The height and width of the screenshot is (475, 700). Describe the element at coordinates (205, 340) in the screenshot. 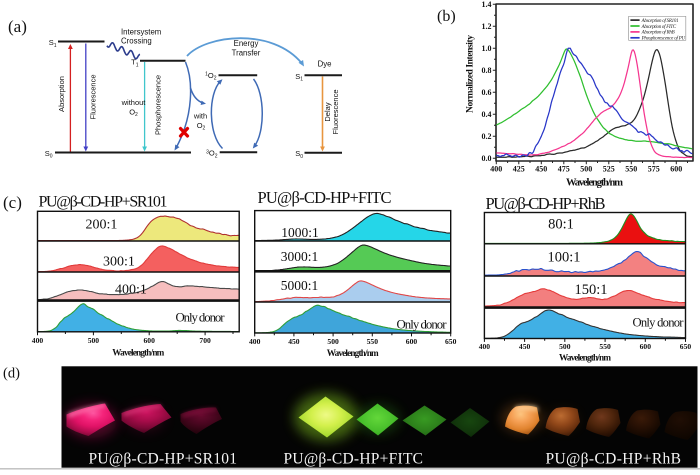

I see `svg-text: 700` at that location.